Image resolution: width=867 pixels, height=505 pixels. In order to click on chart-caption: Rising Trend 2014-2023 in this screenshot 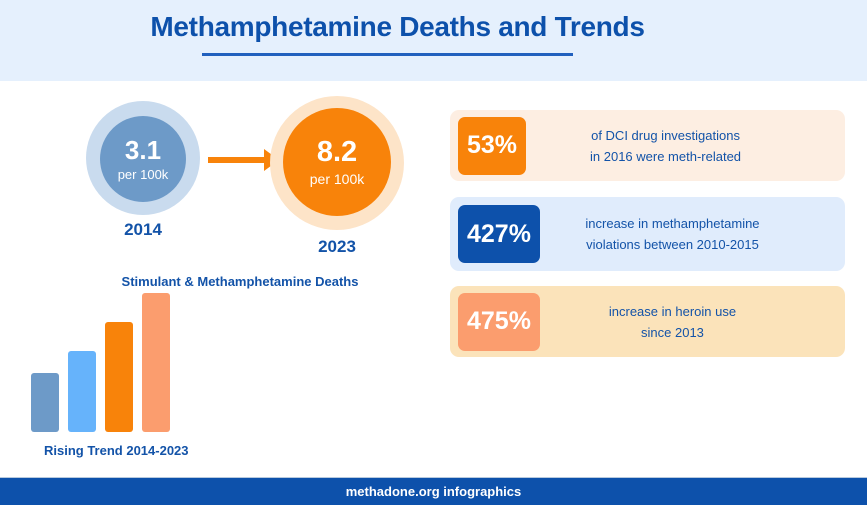, I will do `click(116, 450)`.